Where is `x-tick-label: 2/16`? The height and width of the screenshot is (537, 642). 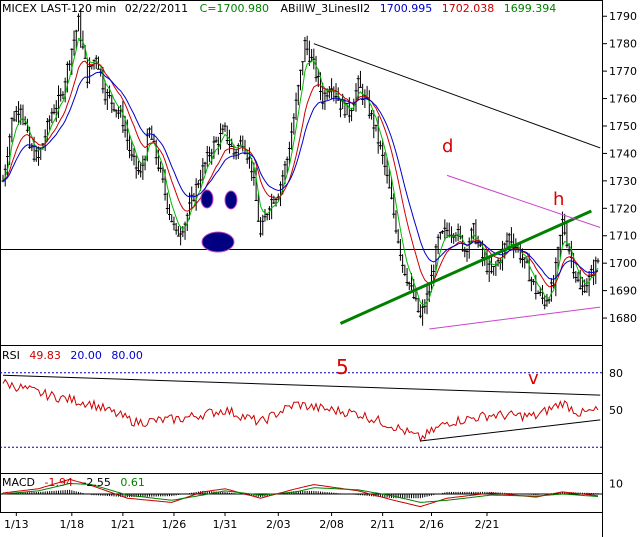
x-tick-label: 2/16 is located at coordinates (431, 524).